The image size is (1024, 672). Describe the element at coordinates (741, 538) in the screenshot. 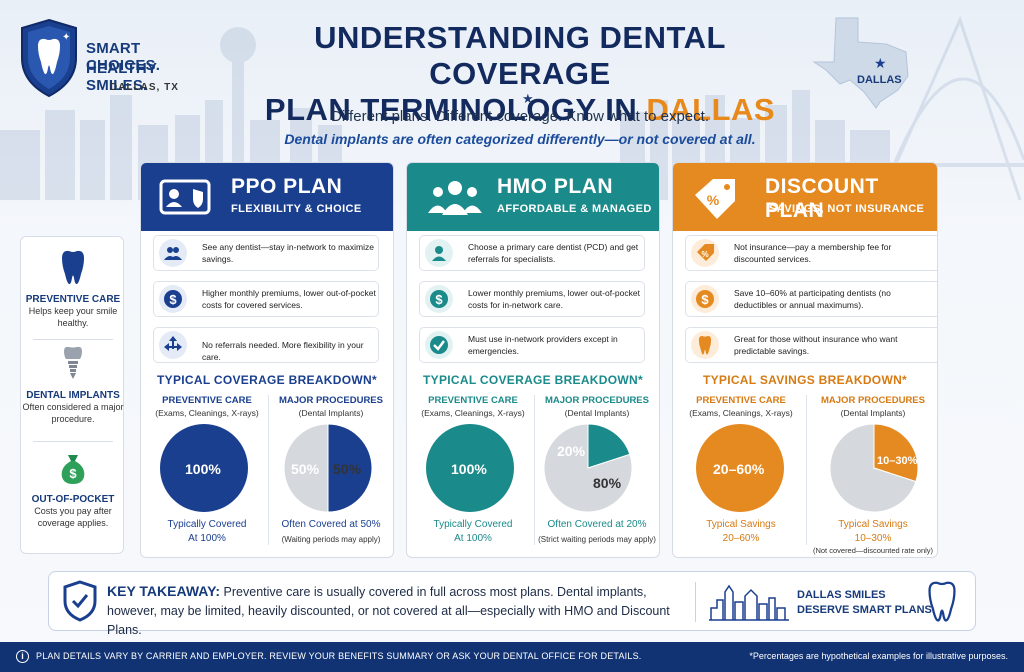

I see `caption-line: 20–60%` at that location.